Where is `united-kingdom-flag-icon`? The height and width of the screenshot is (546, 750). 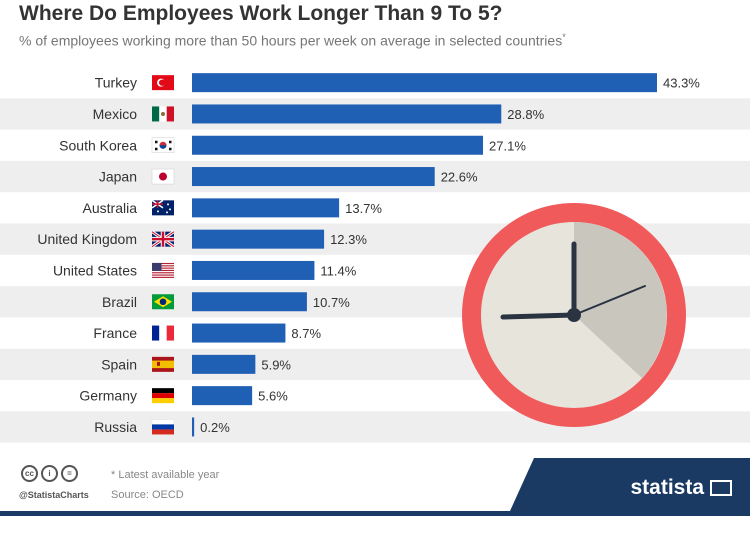 united-kingdom-flag-icon is located at coordinates (163, 239).